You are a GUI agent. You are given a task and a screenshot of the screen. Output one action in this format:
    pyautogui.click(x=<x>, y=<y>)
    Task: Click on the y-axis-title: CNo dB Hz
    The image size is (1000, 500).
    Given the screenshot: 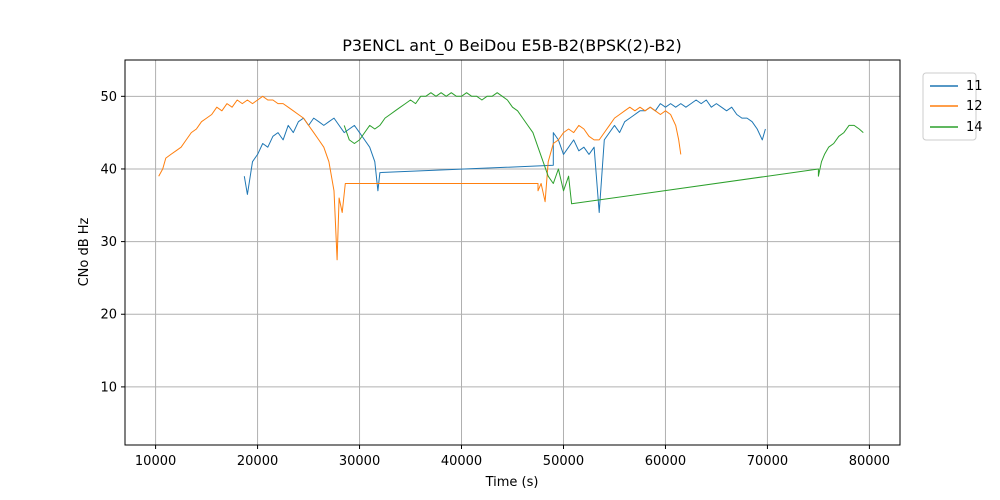 What is the action you would take?
    pyautogui.click(x=84, y=251)
    